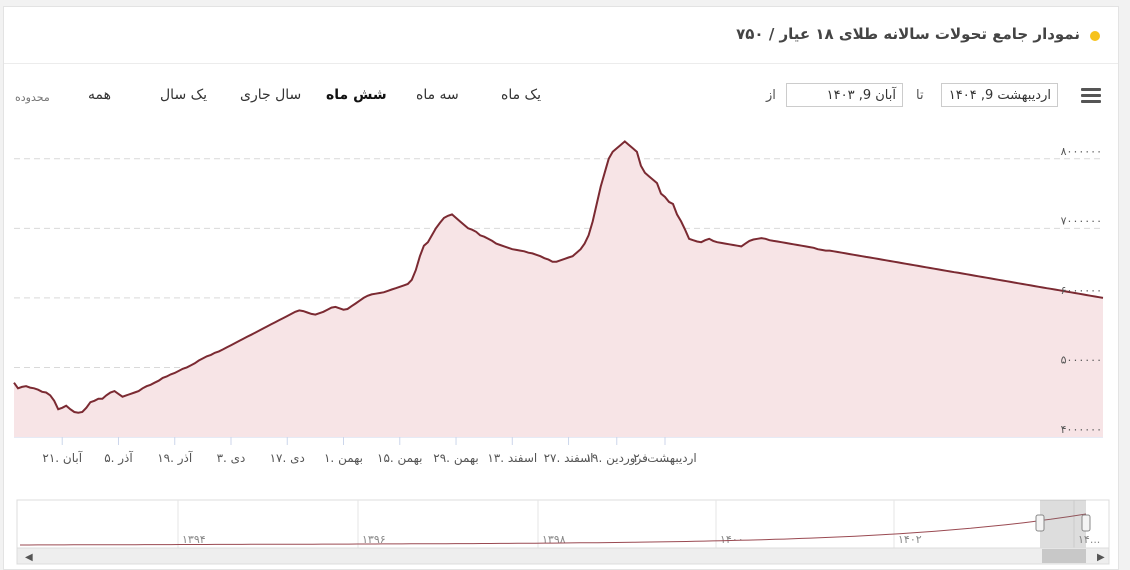 Image resolution: width=1130 pixels, height=570 pixels. I want to click on y-tick-label: ۵۰۰۰۰۰۰, so click(1081, 359).